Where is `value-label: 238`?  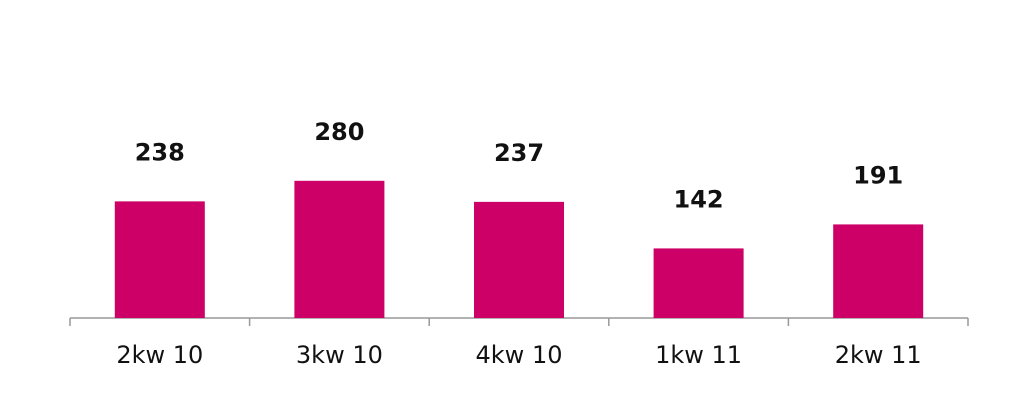
value-label: 238 is located at coordinates (160, 152).